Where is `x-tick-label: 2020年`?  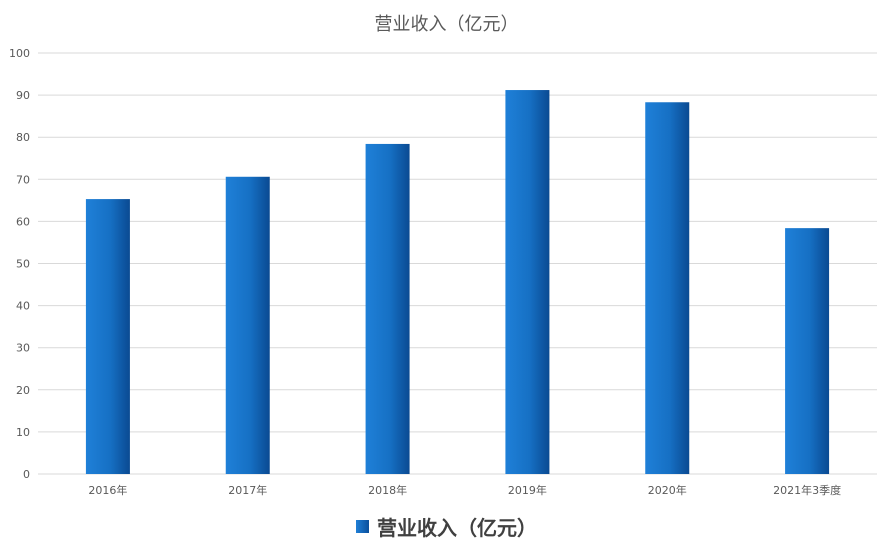 x-tick-label: 2020年 is located at coordinates (667, 490).